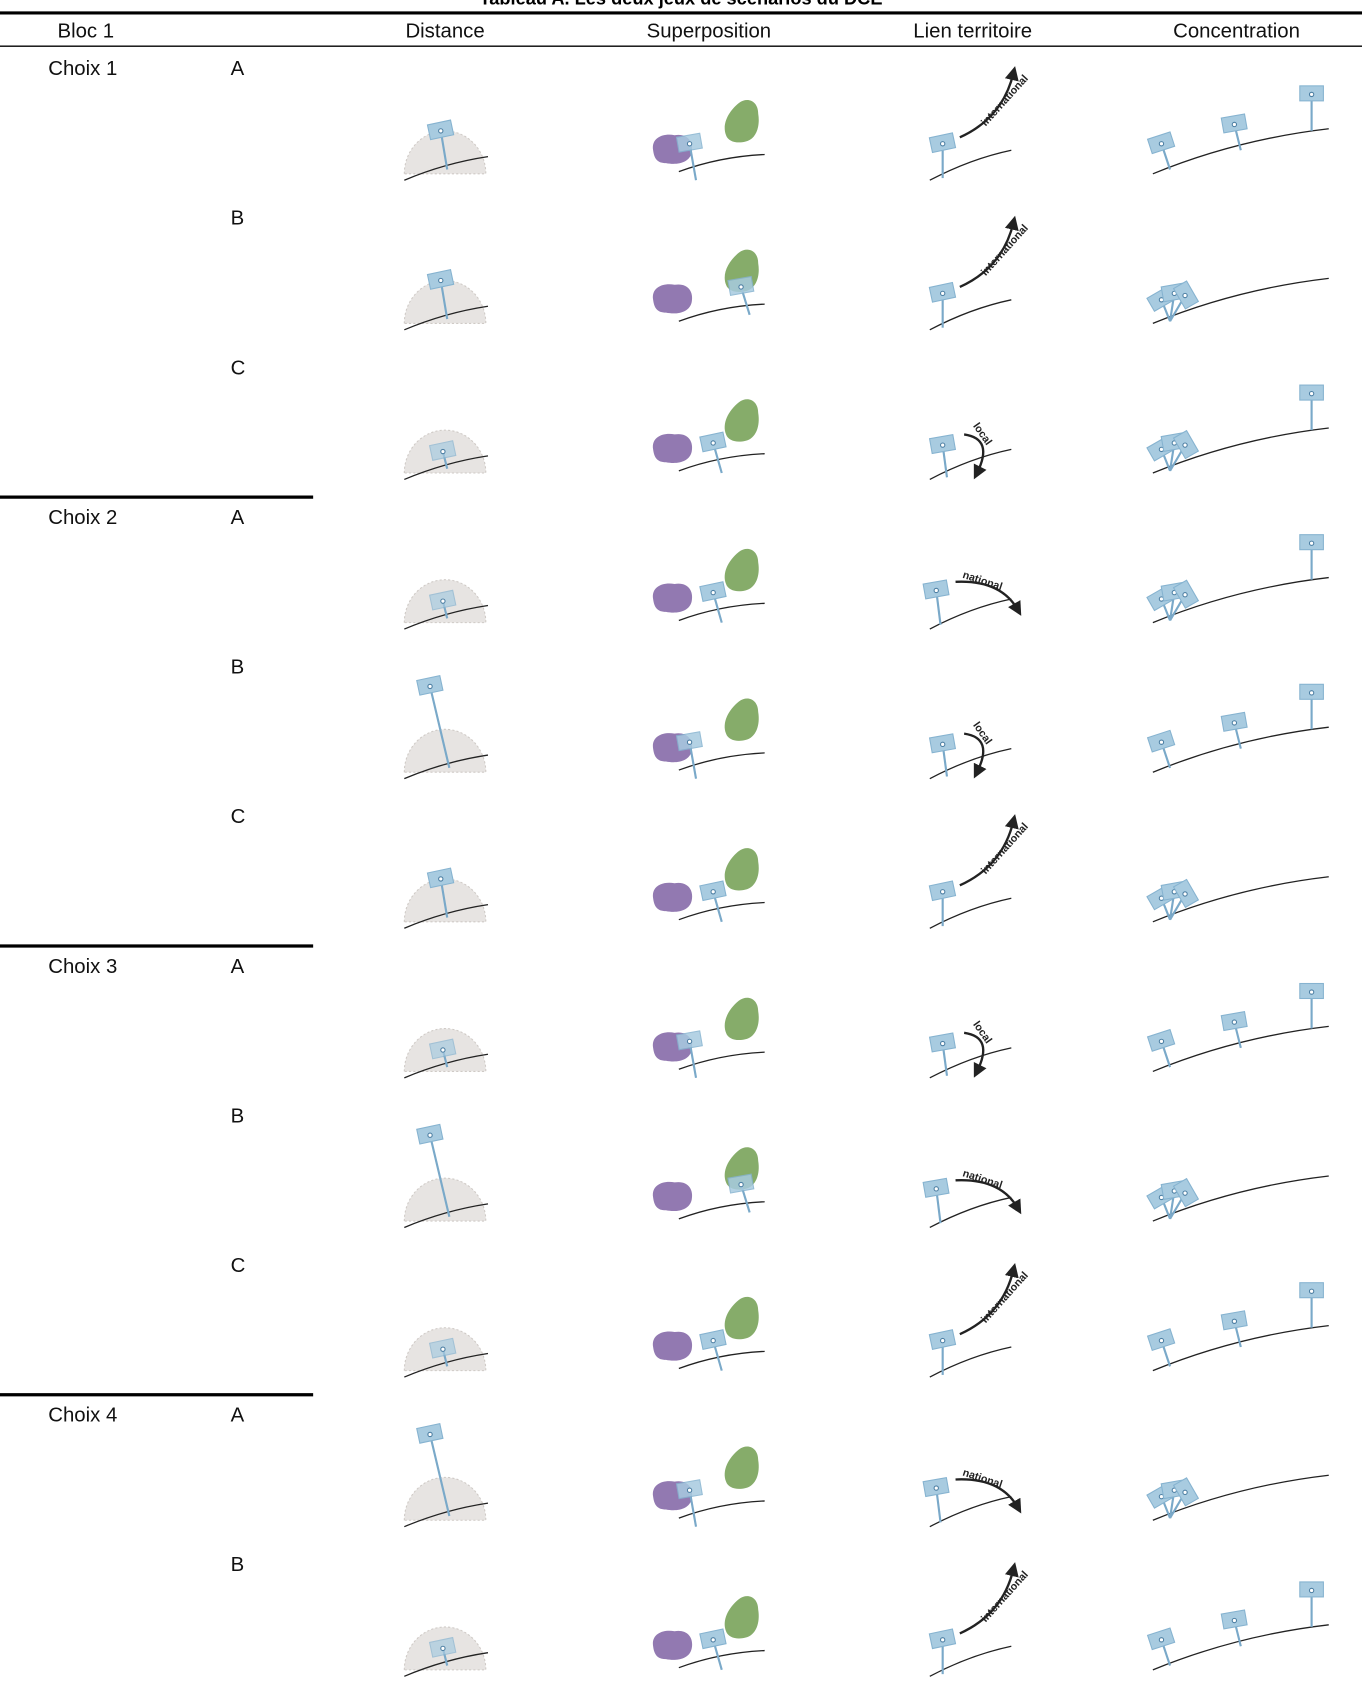 The width and height of the screenshot is (1362, 1686). Describe the element at coordinates (1236, 32) in the screenshot. I see `header-cell: Concentration` at that location.